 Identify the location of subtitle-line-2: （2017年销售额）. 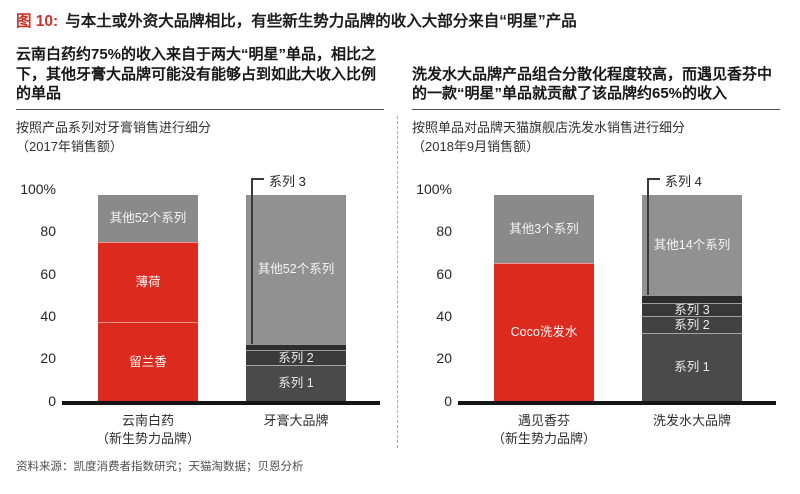
(69, 146).